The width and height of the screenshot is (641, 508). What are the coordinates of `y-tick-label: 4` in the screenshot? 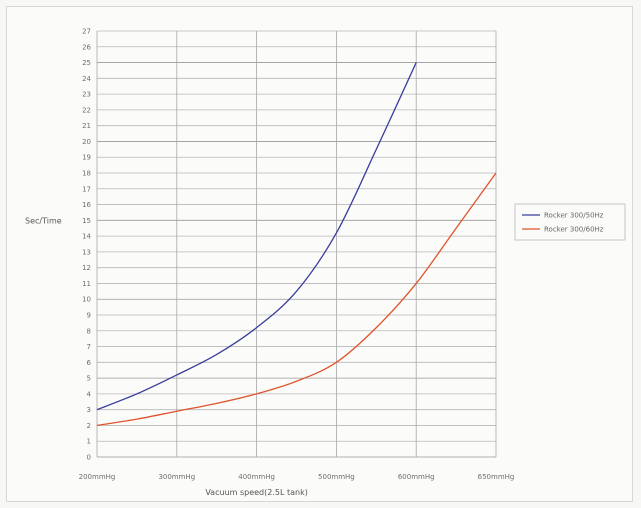 It's located at (89, 394).